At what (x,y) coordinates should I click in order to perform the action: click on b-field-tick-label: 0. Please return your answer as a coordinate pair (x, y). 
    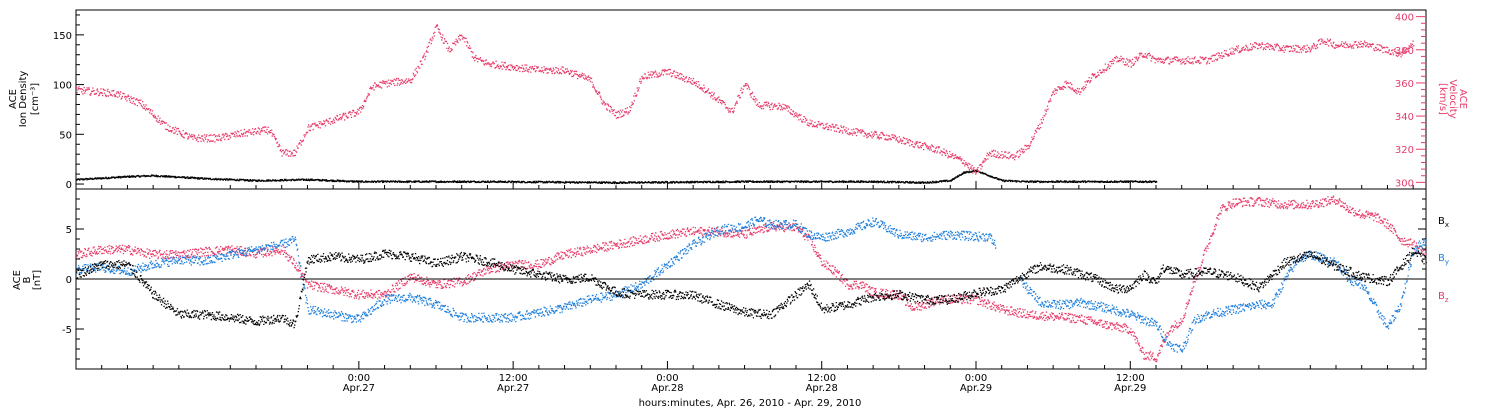
    Looking at the image, I should click on (69, 280).